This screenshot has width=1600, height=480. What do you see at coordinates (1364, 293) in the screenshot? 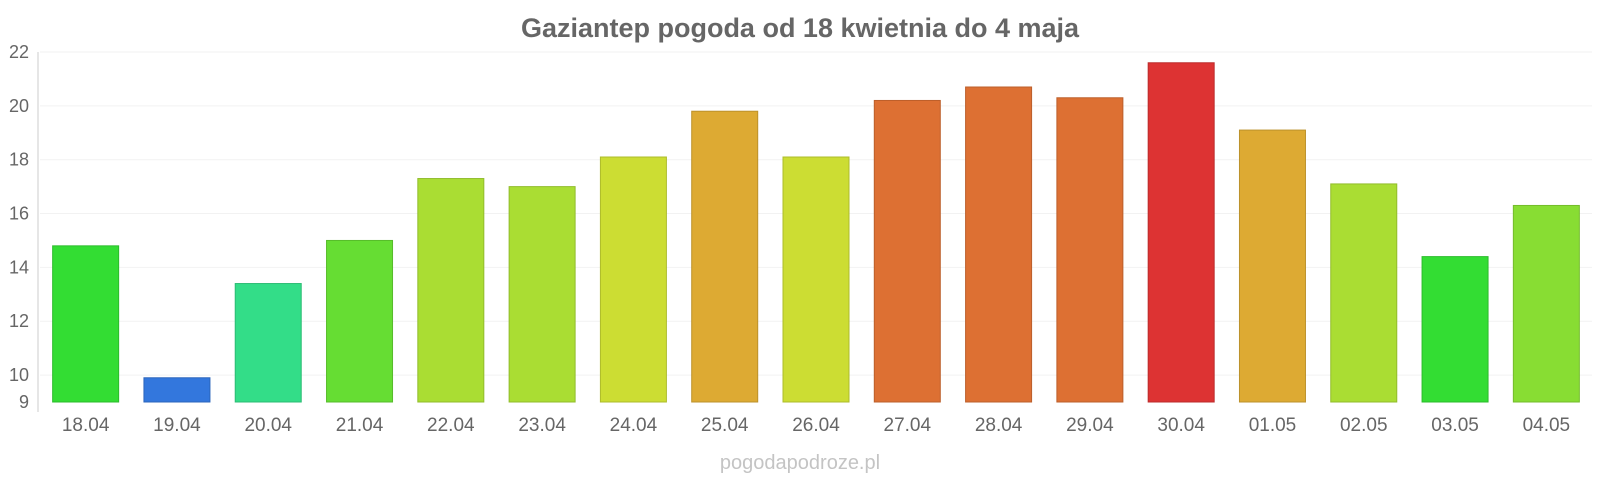
I see `bar-02.05` at bounding box center [1364, 293].